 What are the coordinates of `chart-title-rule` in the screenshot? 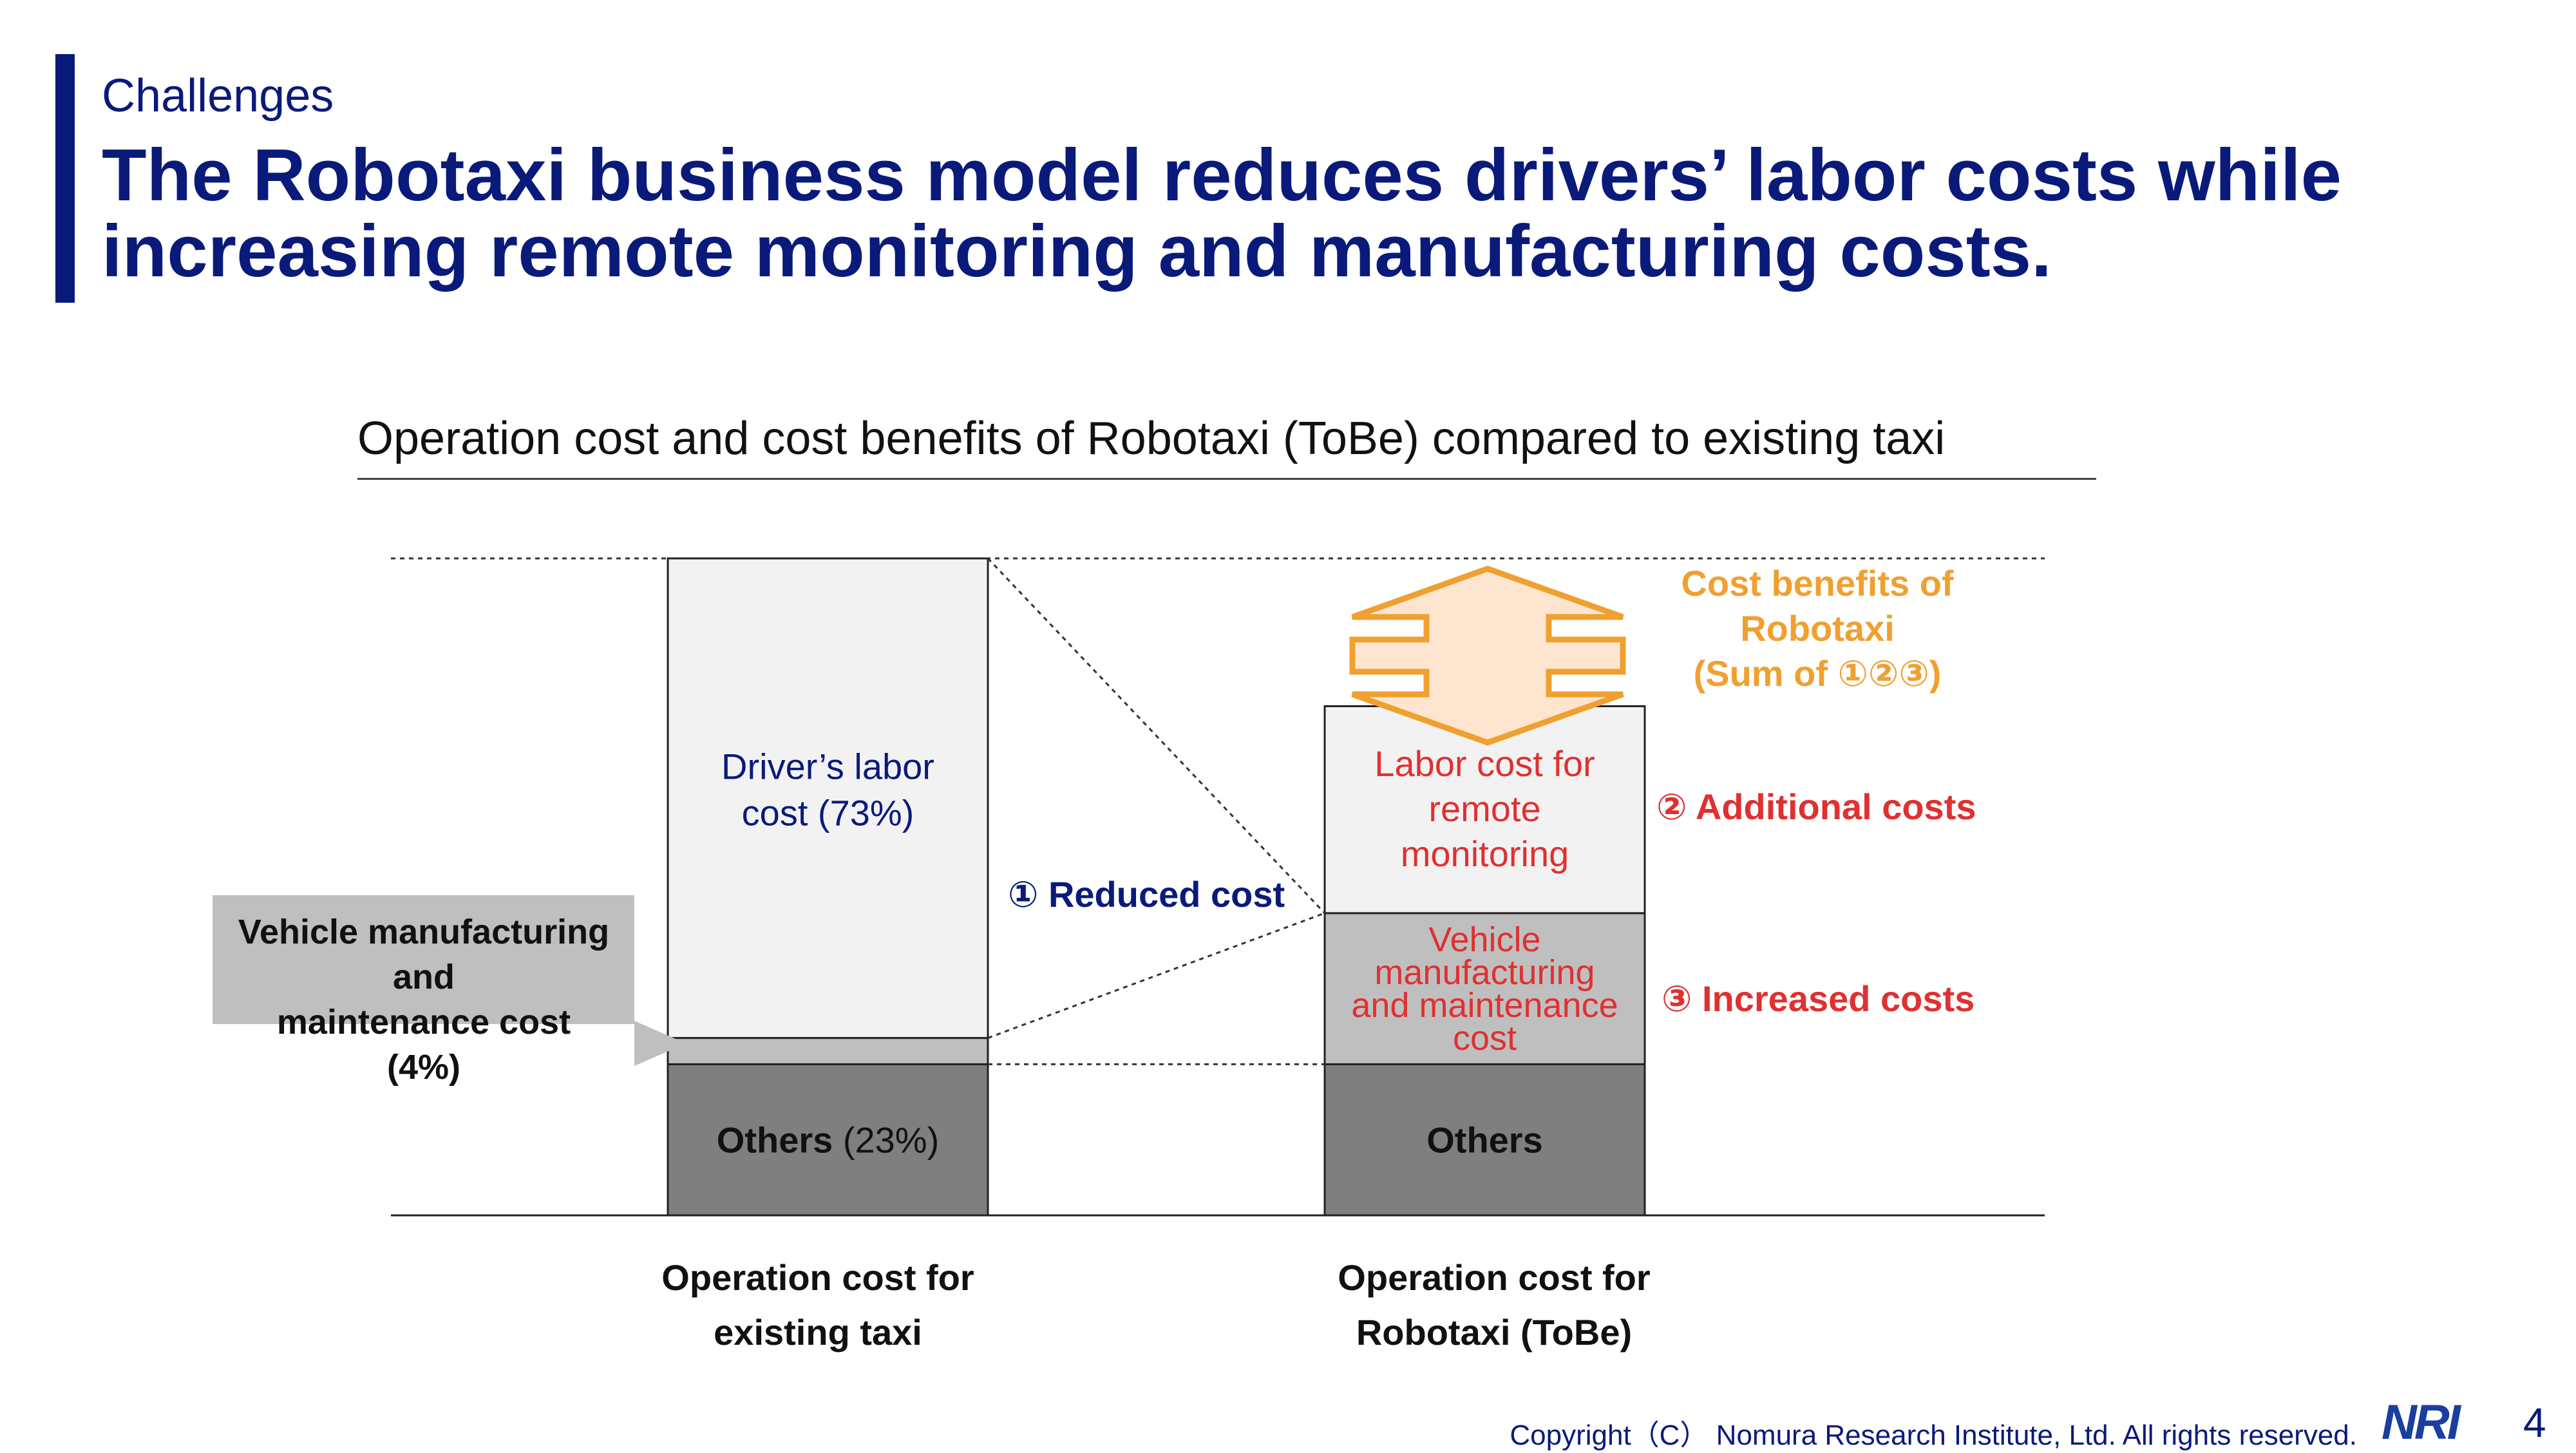 It's located at (1226, 479).